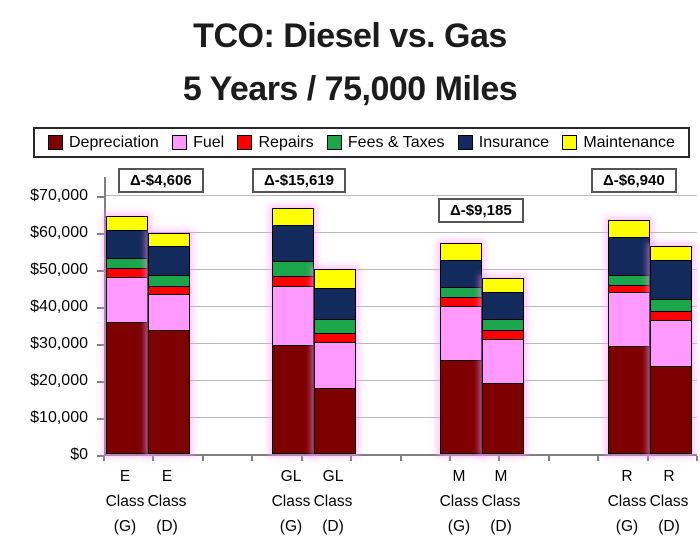  I want to click on legend-item: Maintenance, so click(618, 143).